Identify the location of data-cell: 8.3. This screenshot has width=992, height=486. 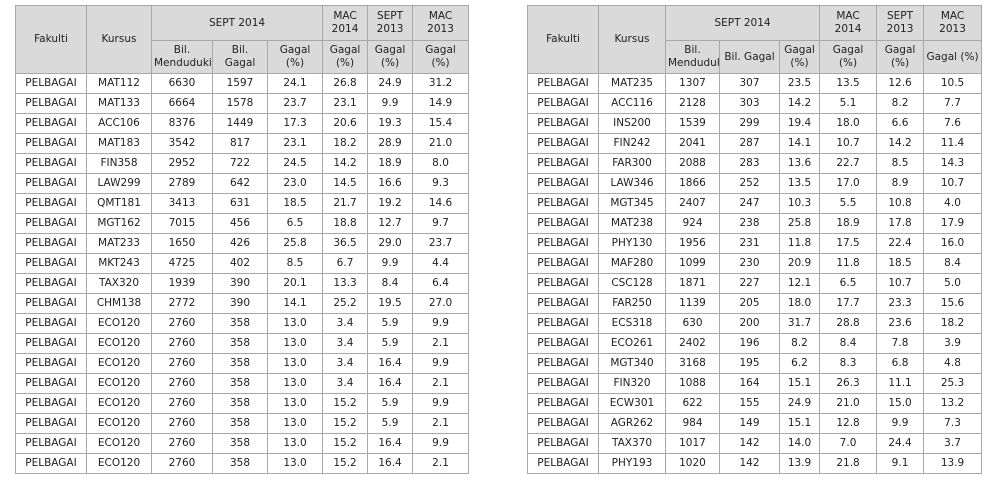
(848, 363).